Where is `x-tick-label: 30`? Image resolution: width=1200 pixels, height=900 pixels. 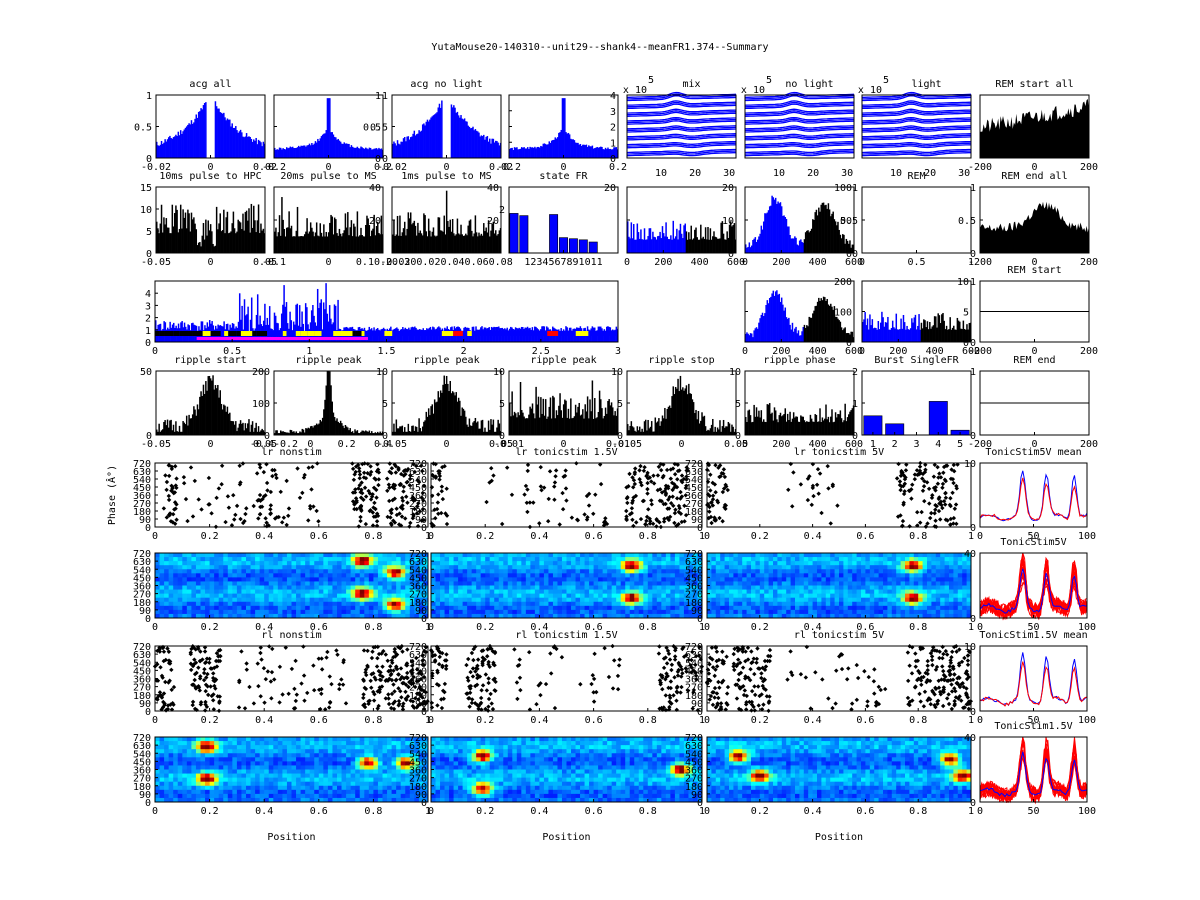 x-tick-label: 30 is located at coordinates (964, 173).